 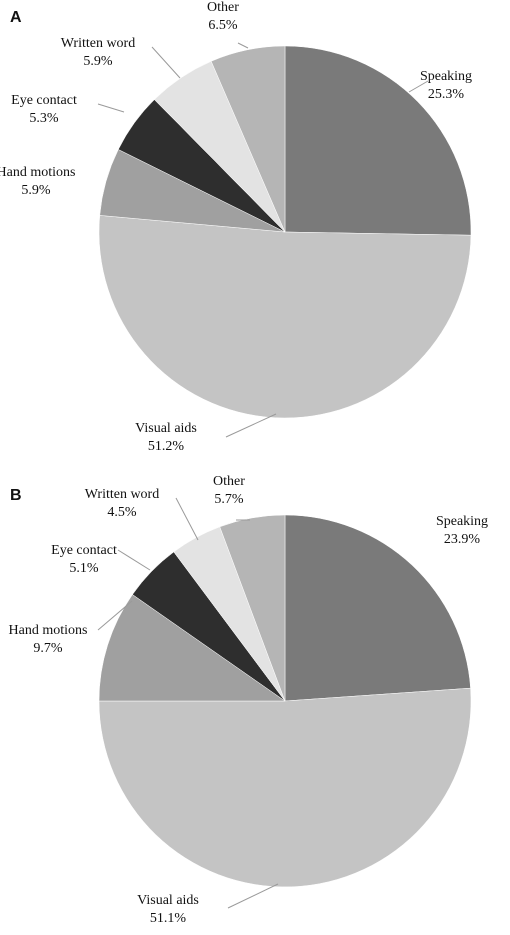 I want to click on slice-value-other: 6.5%, so click(x=223, y=25).